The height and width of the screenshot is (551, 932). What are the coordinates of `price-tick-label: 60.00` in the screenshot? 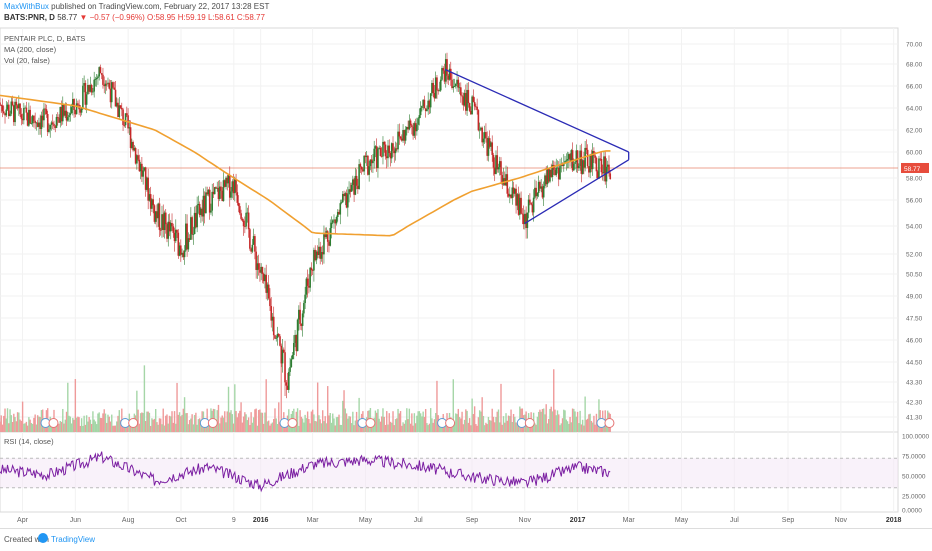 It's located at (914, 153).